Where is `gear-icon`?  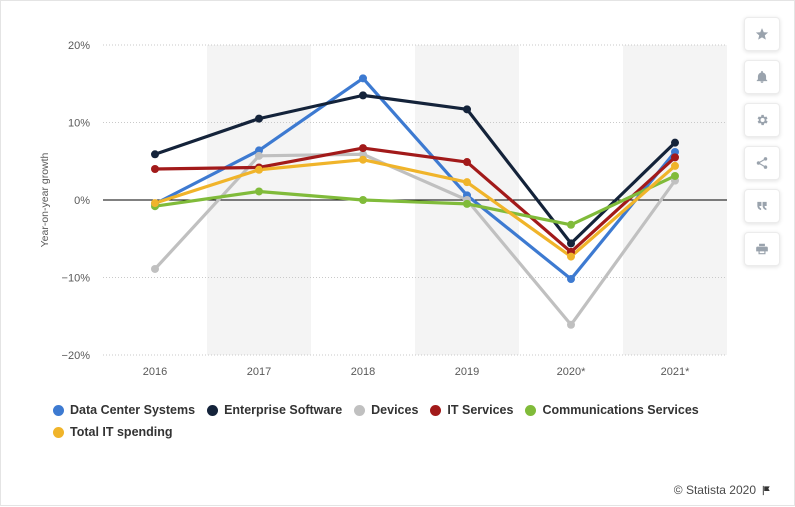
gear-icon is located at coordinates (762, 120).